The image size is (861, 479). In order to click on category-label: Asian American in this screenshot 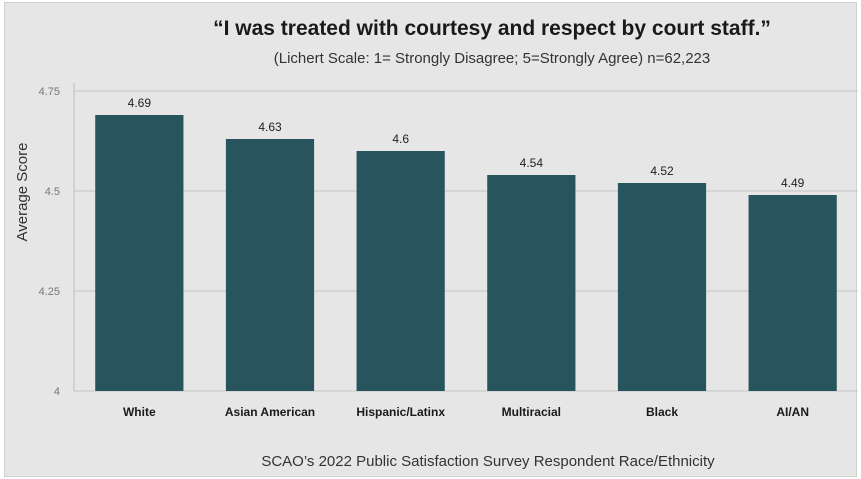, I will do `click(270, 412)`.